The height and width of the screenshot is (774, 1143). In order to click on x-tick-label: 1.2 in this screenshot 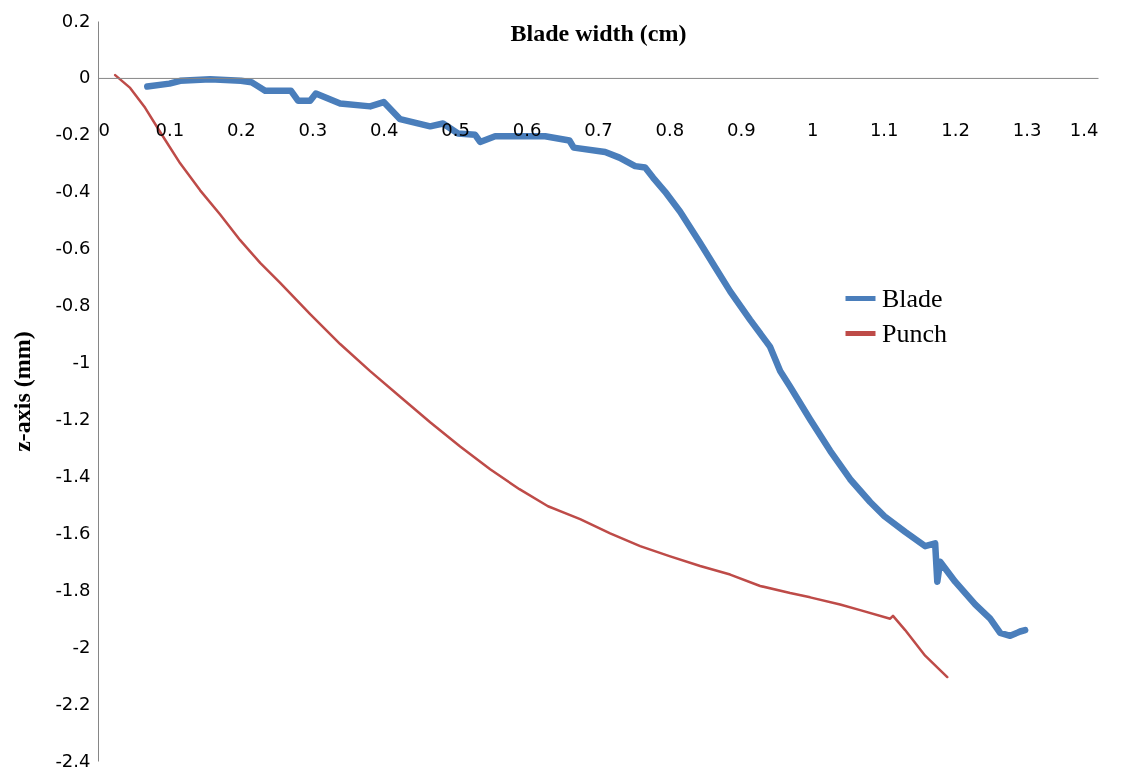, I will do `click(955, 130)`.